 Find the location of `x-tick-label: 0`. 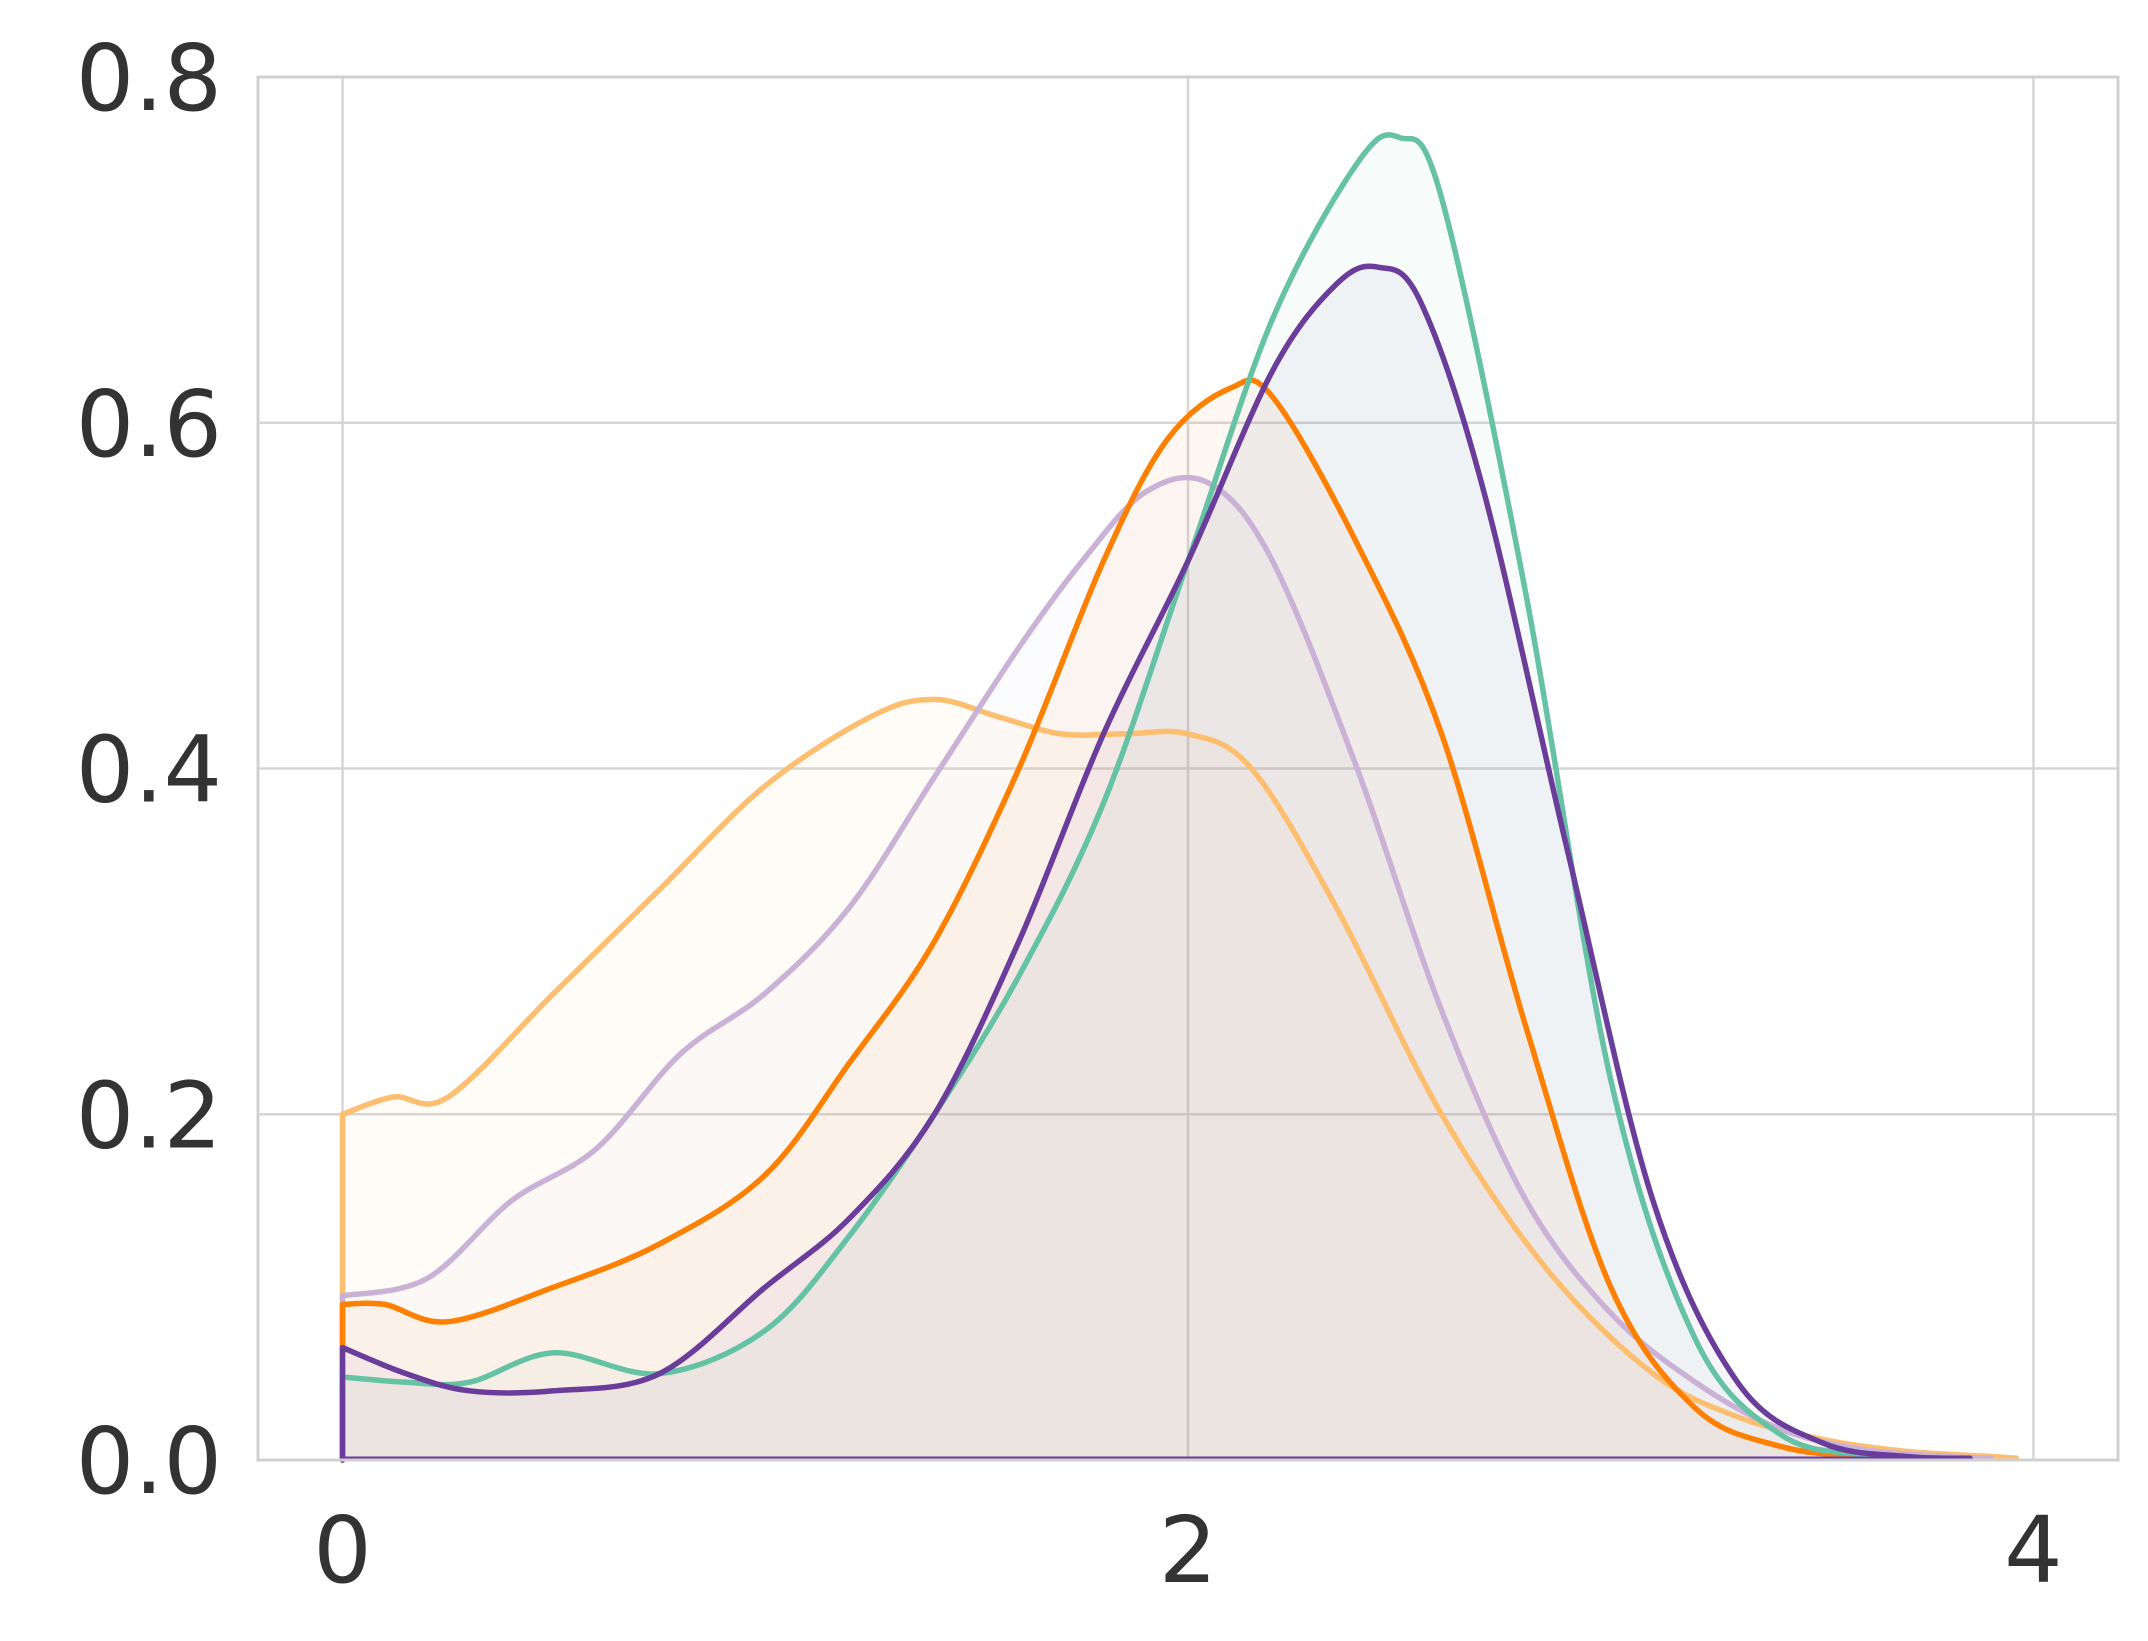

x-tick-label: 0 is located at coordinates (342, 1550).